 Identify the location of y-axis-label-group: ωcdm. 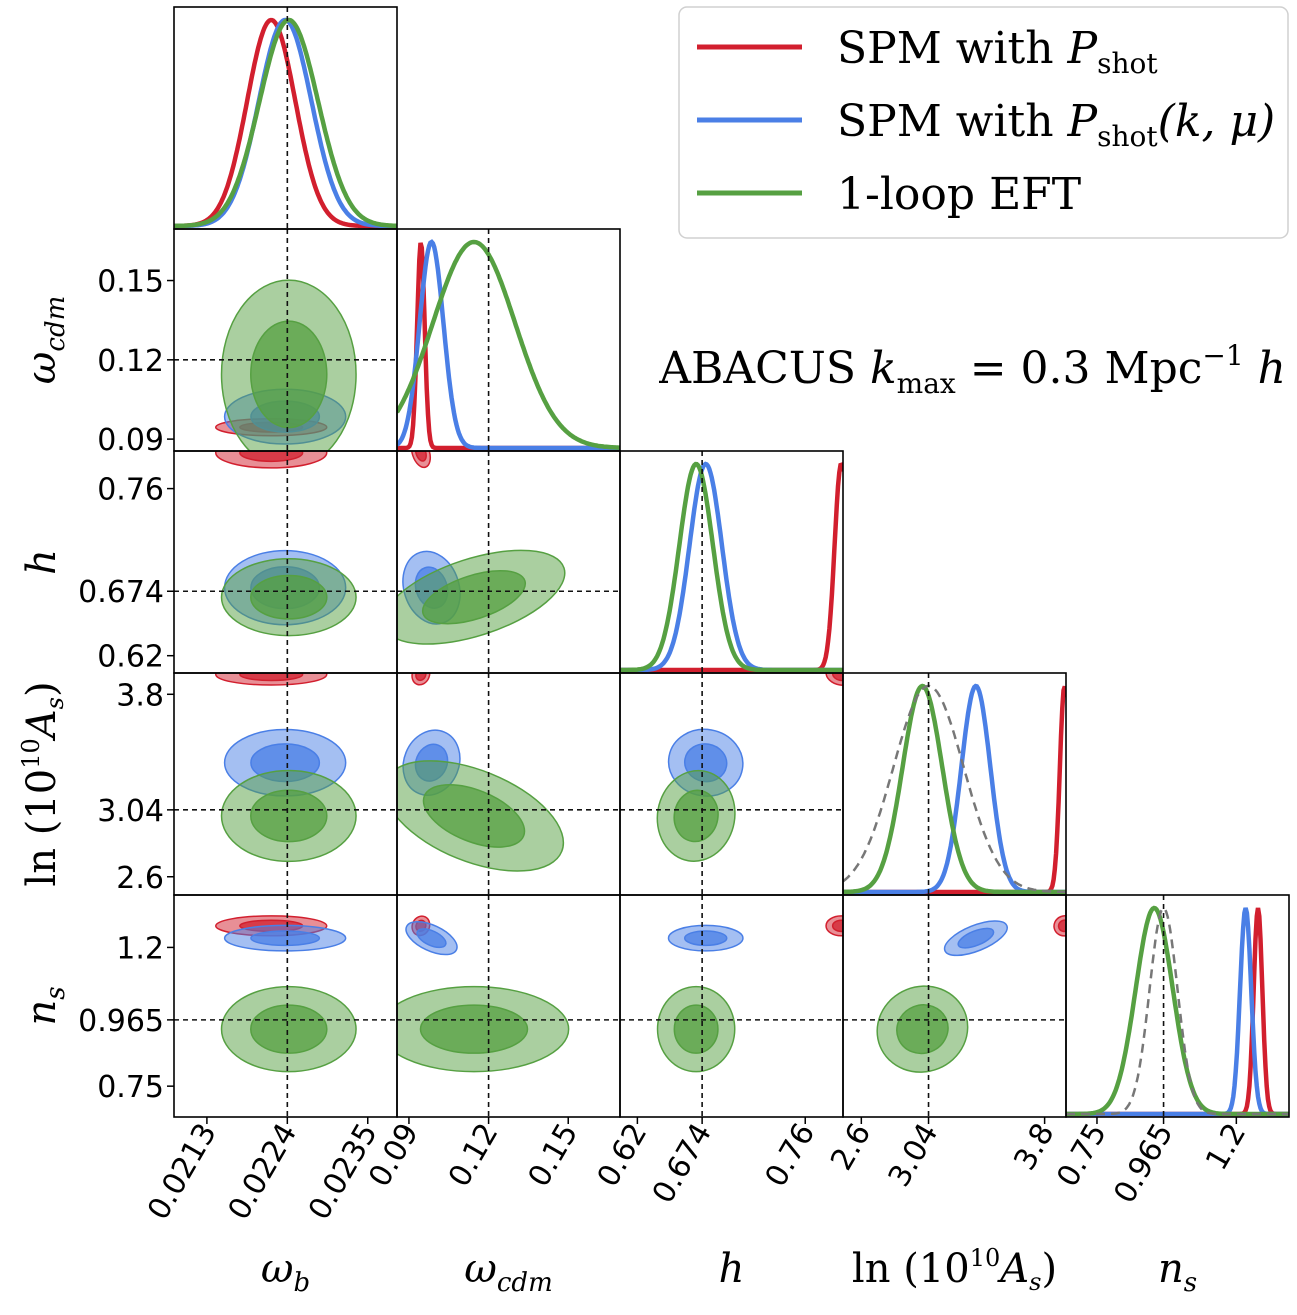
(45, 340).